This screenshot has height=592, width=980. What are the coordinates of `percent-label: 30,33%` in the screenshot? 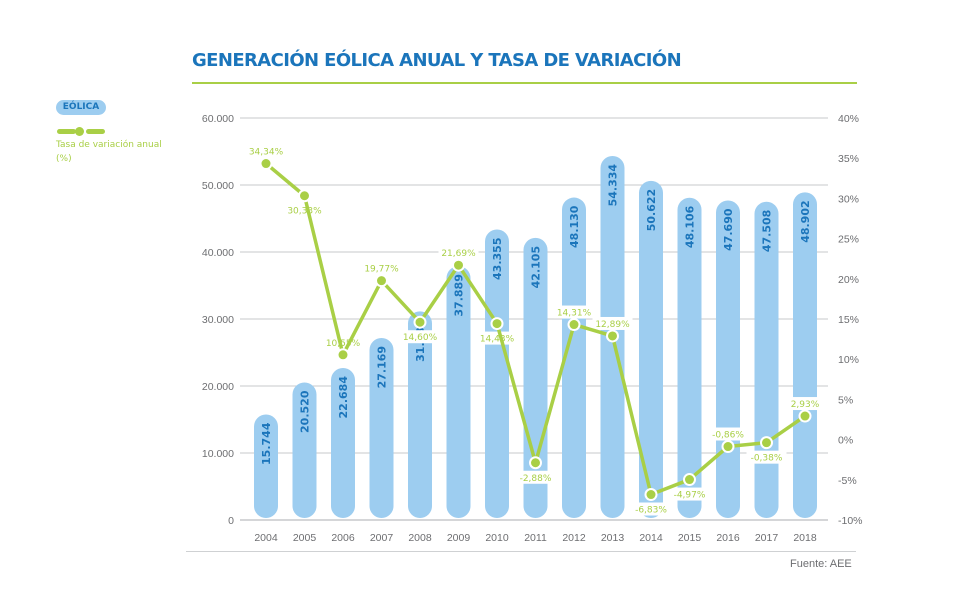 It's located at (304, 212).